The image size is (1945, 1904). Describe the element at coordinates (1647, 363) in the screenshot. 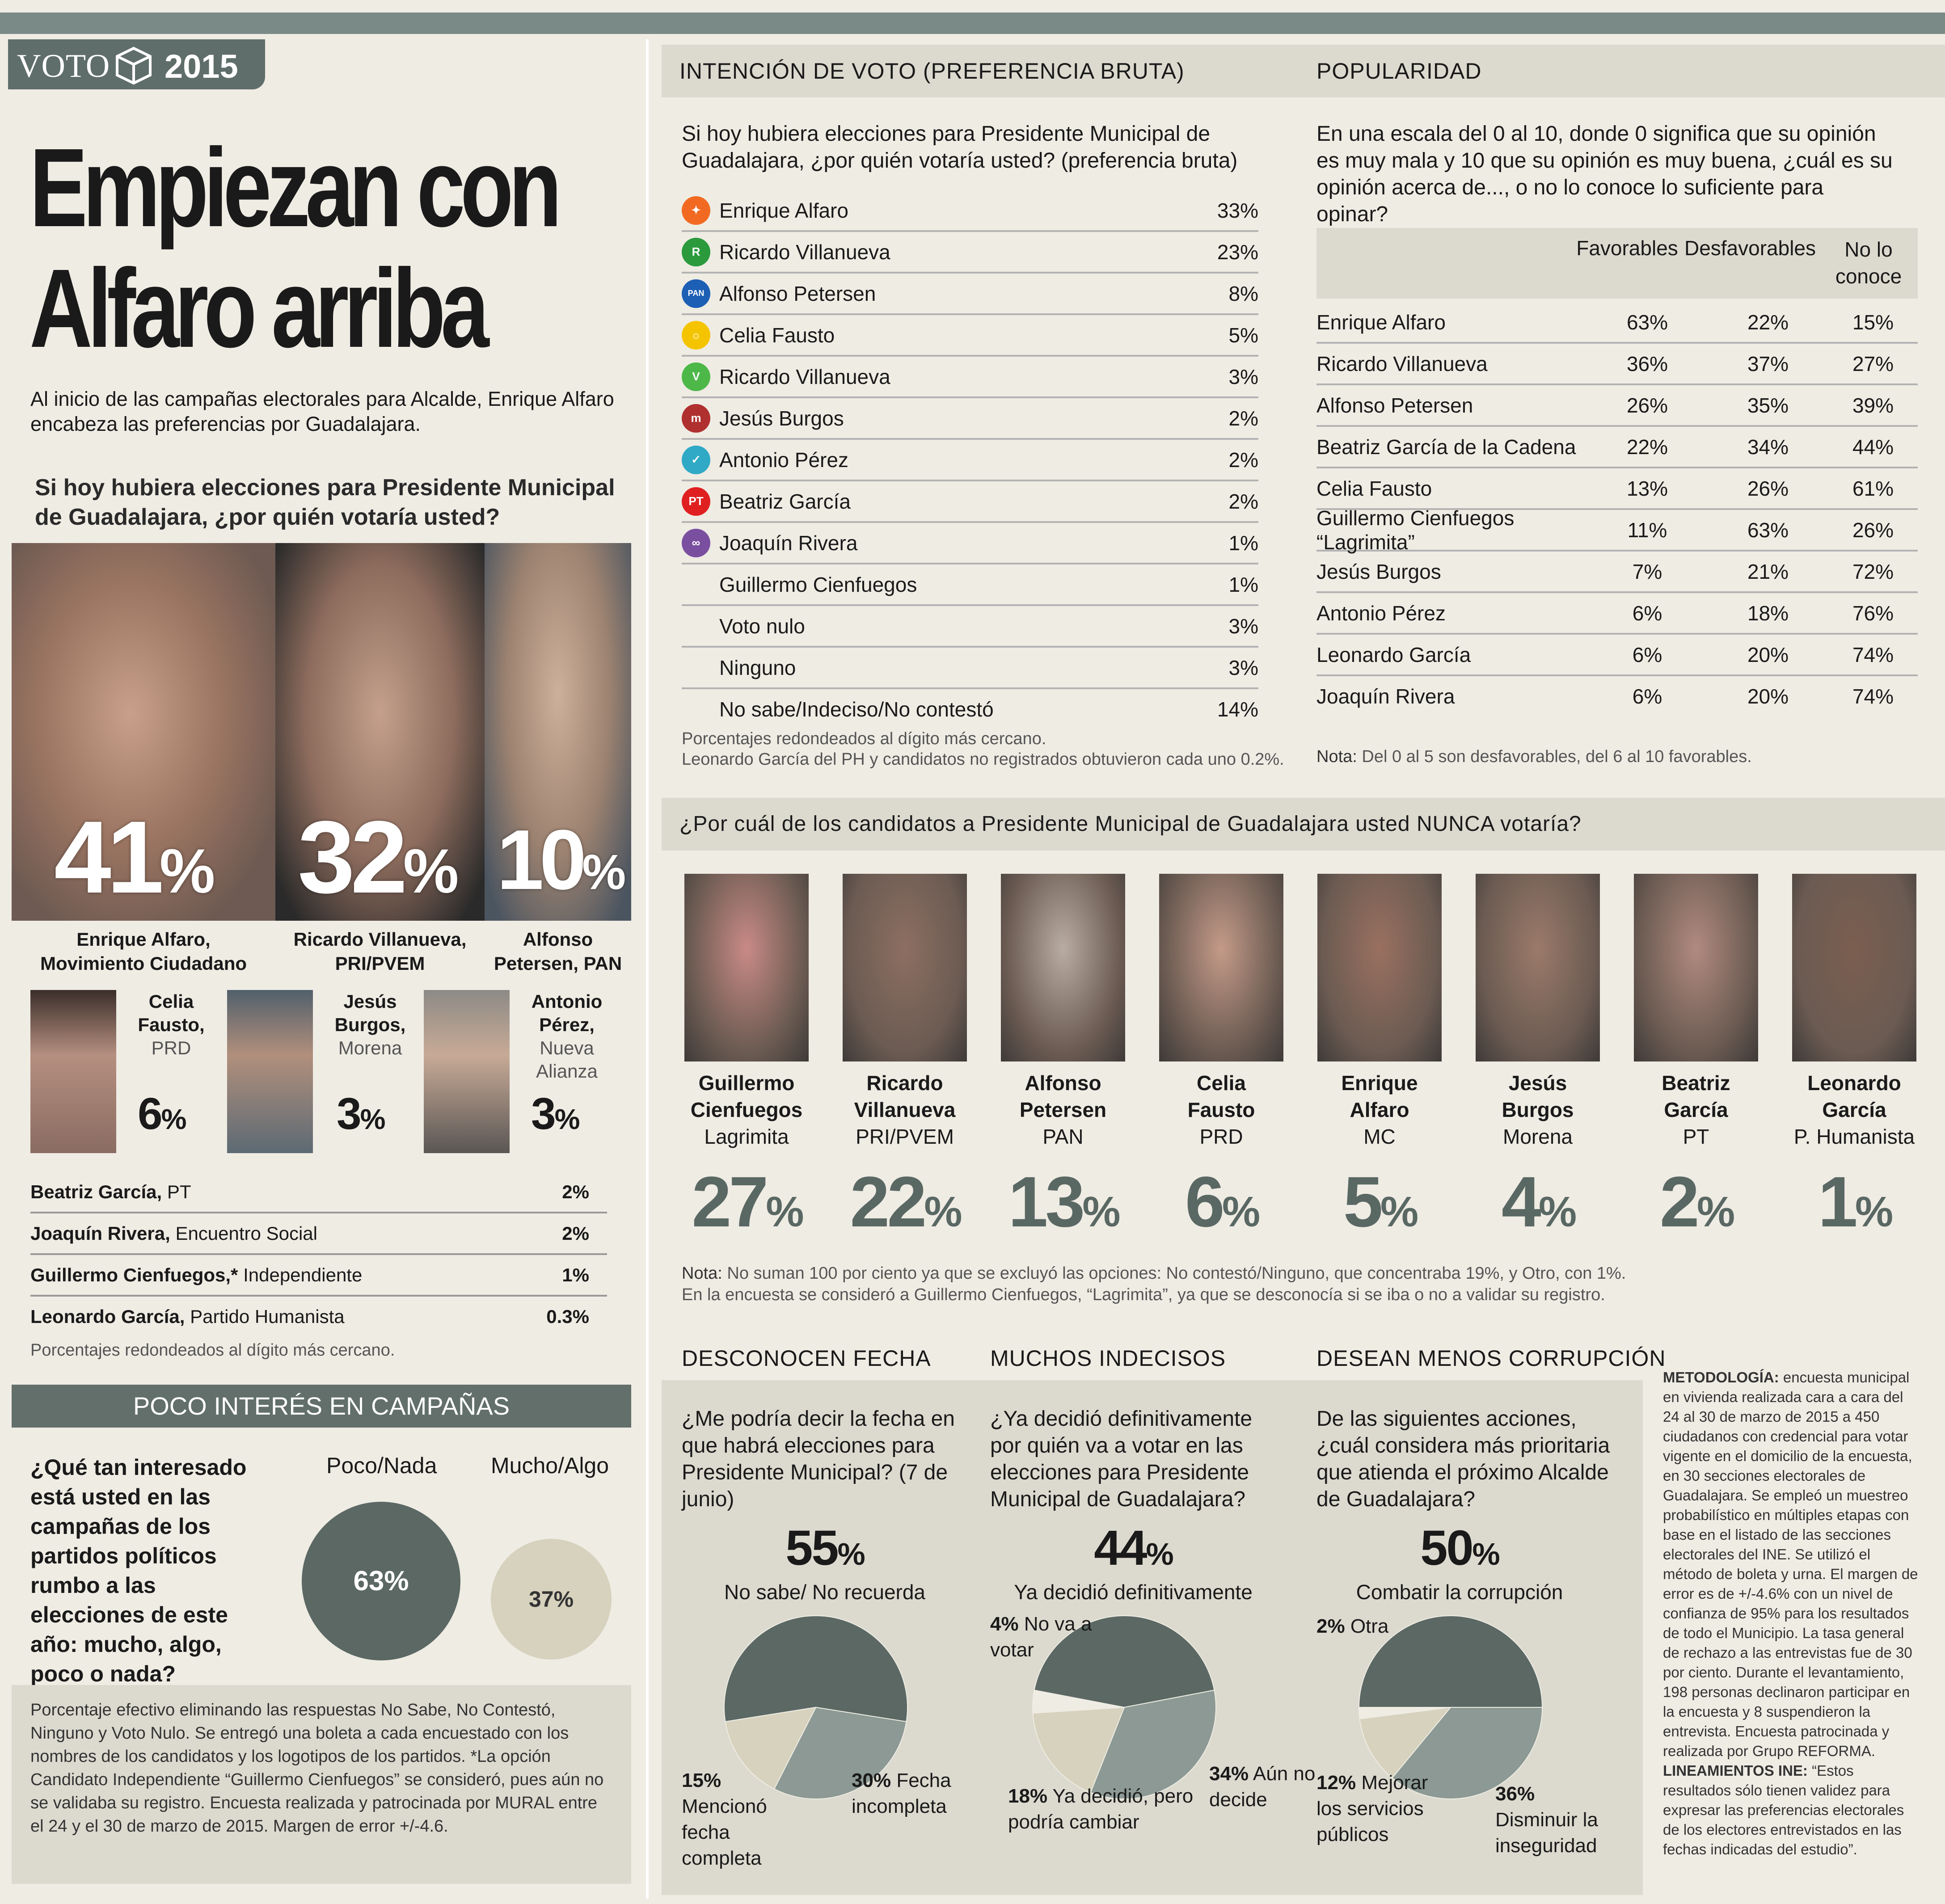

I see `pop-favorables: 36%` at that location.